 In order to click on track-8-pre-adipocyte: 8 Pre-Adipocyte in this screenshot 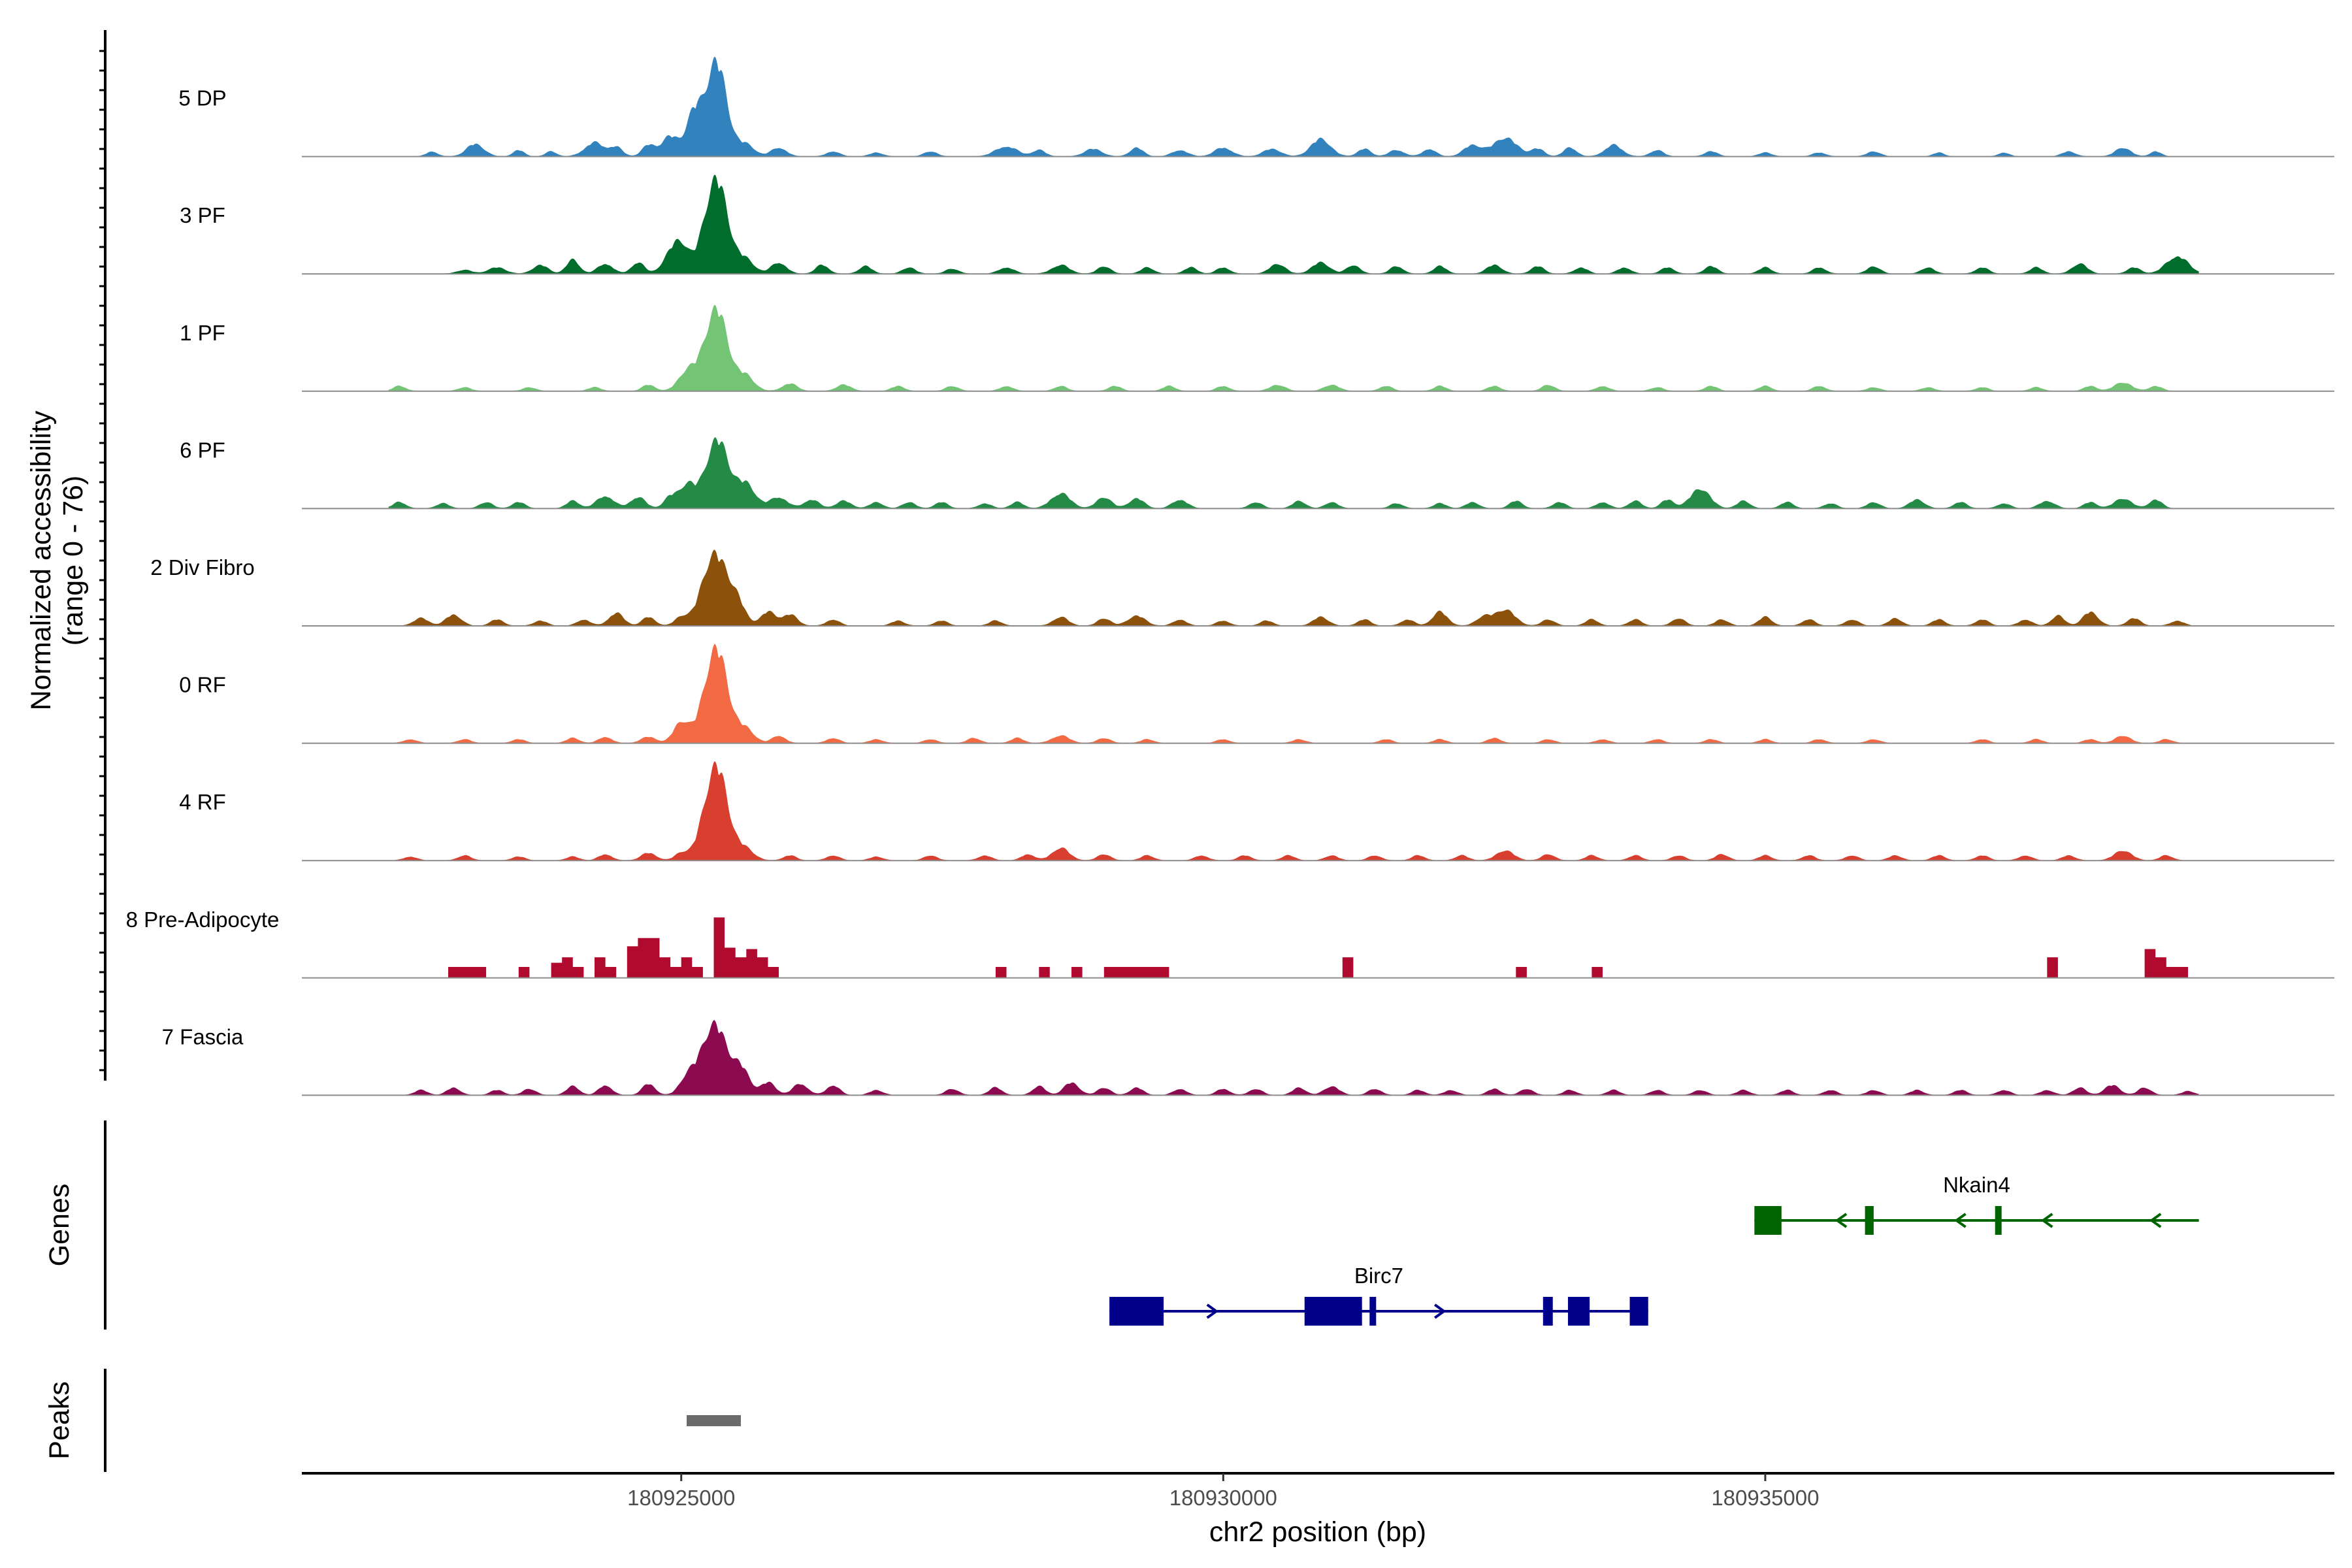, I will do `click(1230, 943)`.